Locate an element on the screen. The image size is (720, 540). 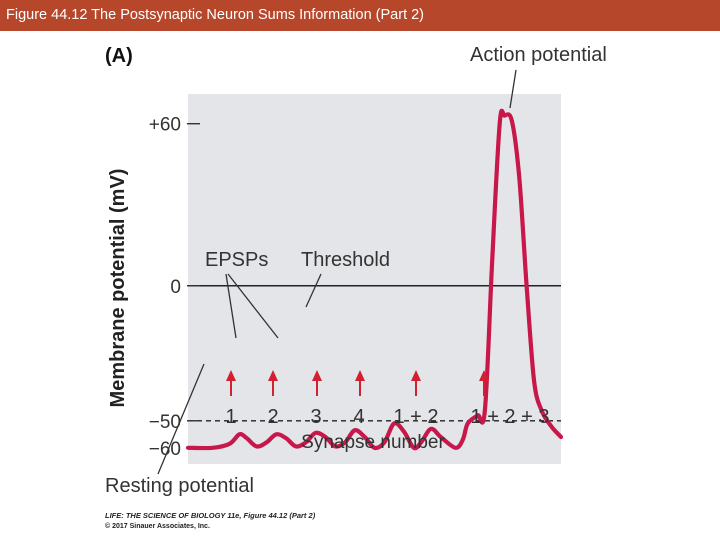
threshold-leader is located at coordinates (313, 290).